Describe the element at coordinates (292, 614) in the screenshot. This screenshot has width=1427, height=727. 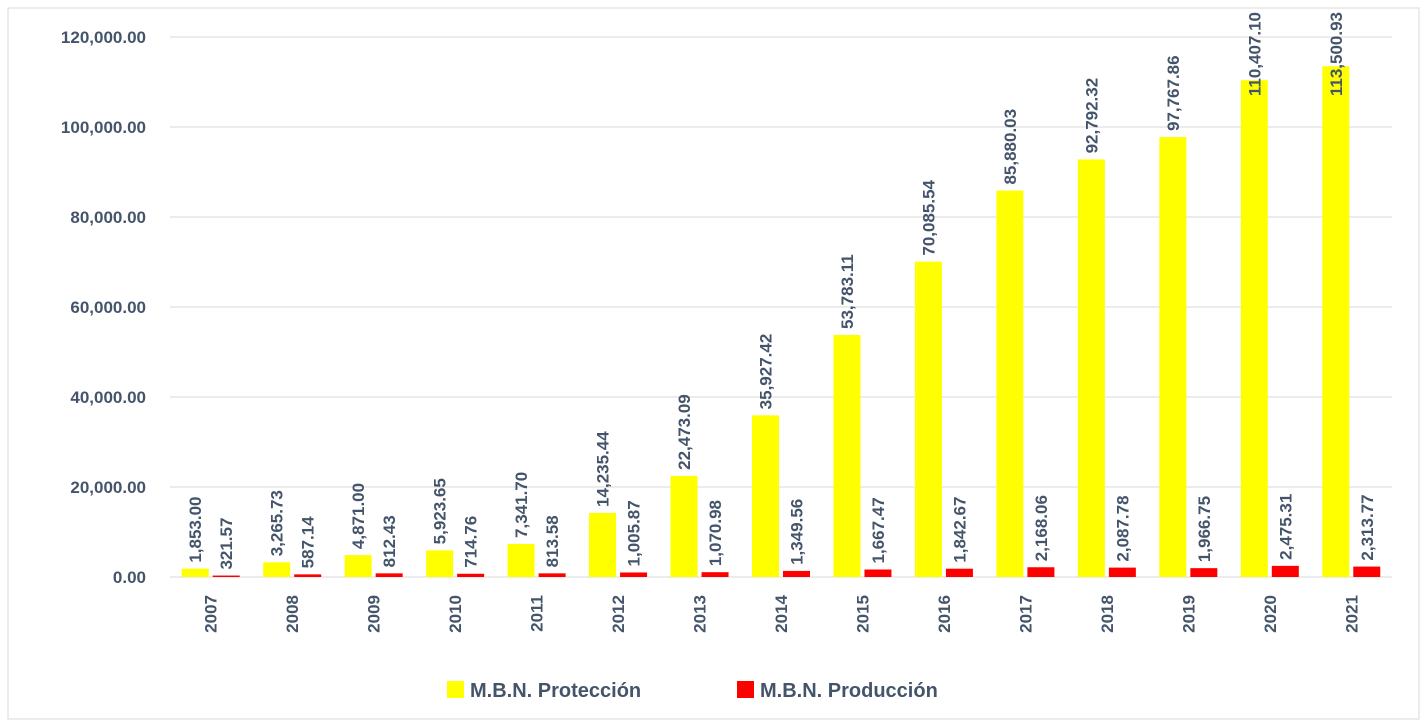
I see `x-tick-label: 2008` at that location.